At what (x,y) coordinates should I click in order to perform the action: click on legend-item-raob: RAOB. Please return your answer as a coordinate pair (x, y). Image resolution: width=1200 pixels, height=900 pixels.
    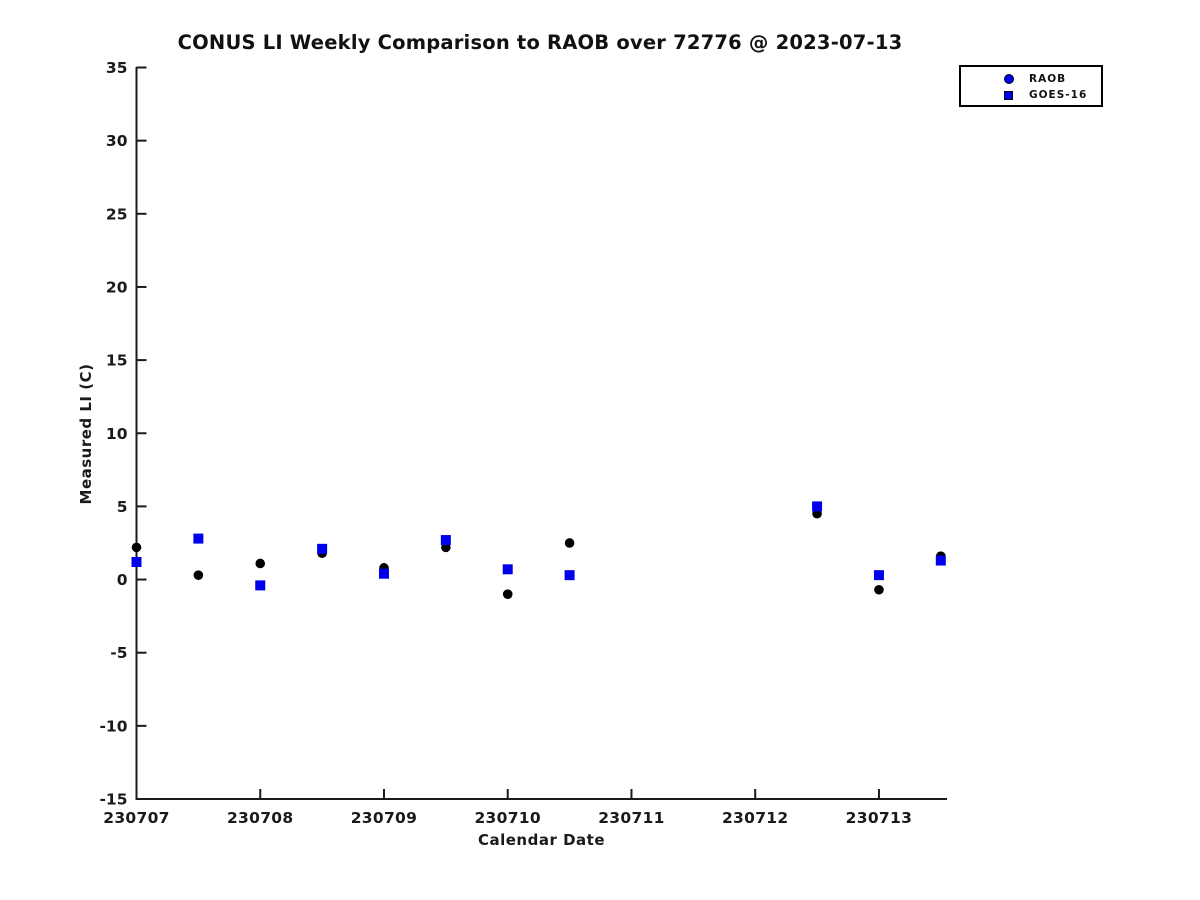
    Looking at the image, I should click on (1031, 79).